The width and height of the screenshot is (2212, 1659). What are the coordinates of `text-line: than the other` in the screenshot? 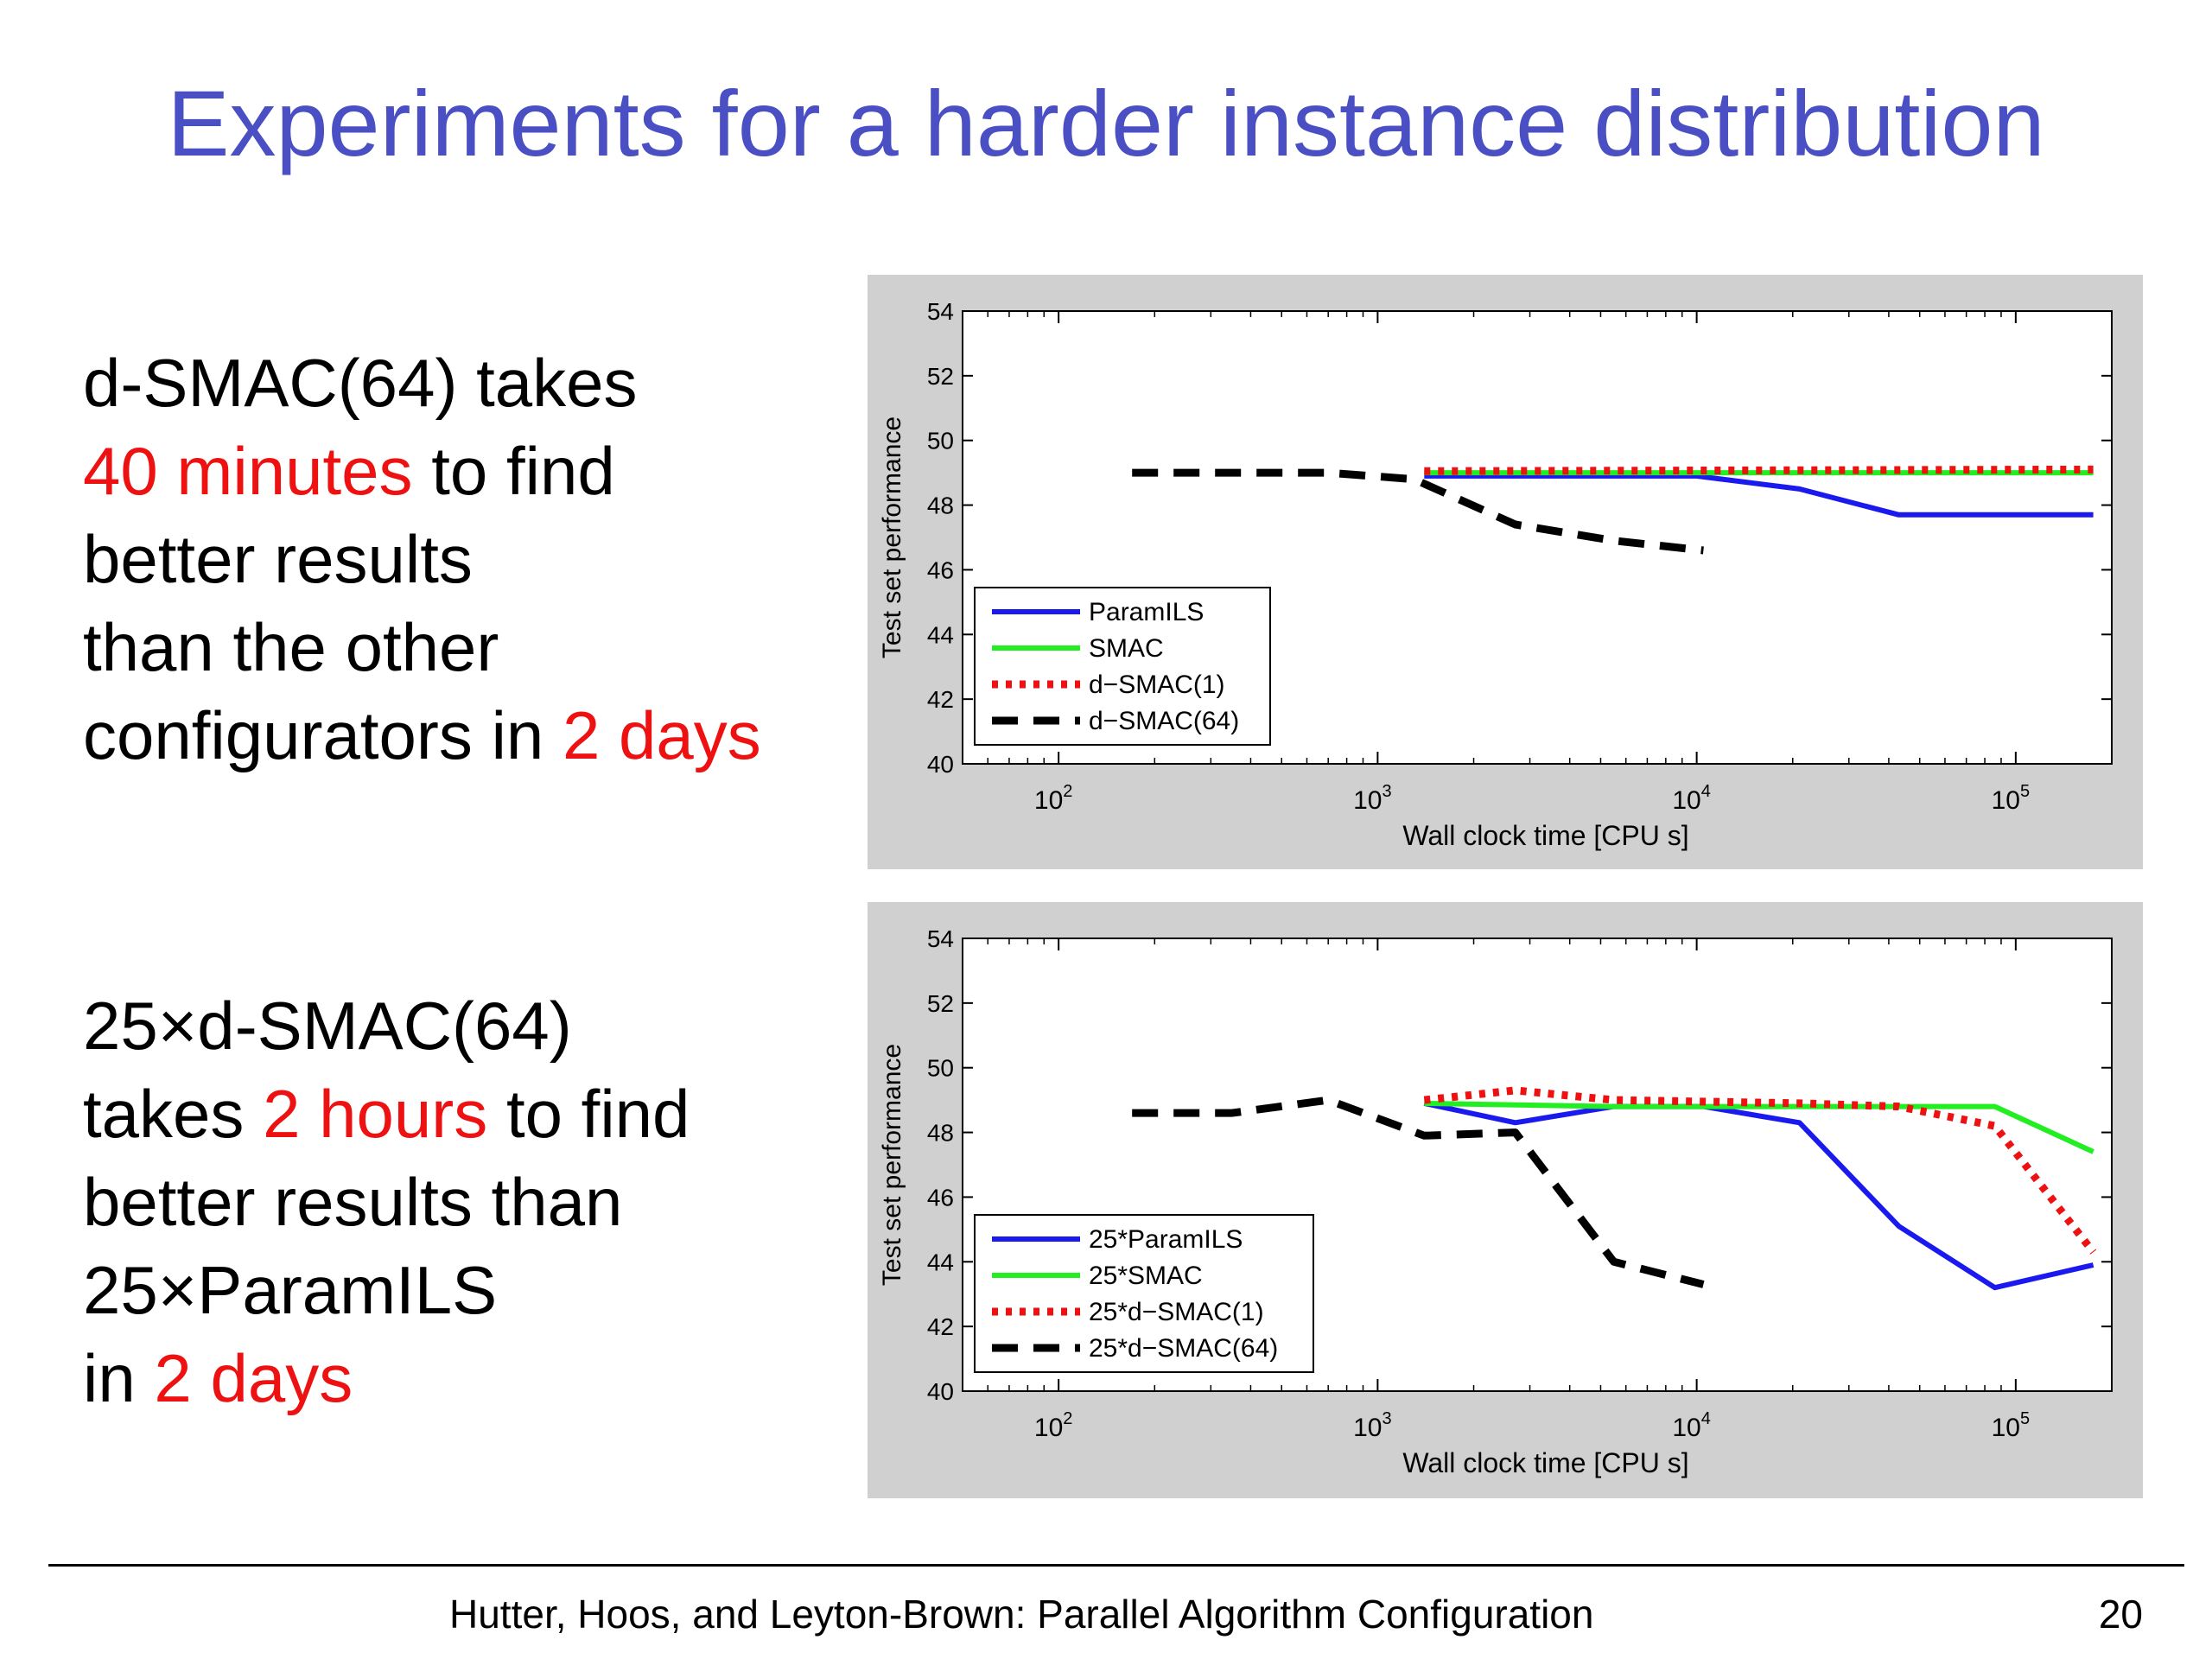 It's located at (480, 647).